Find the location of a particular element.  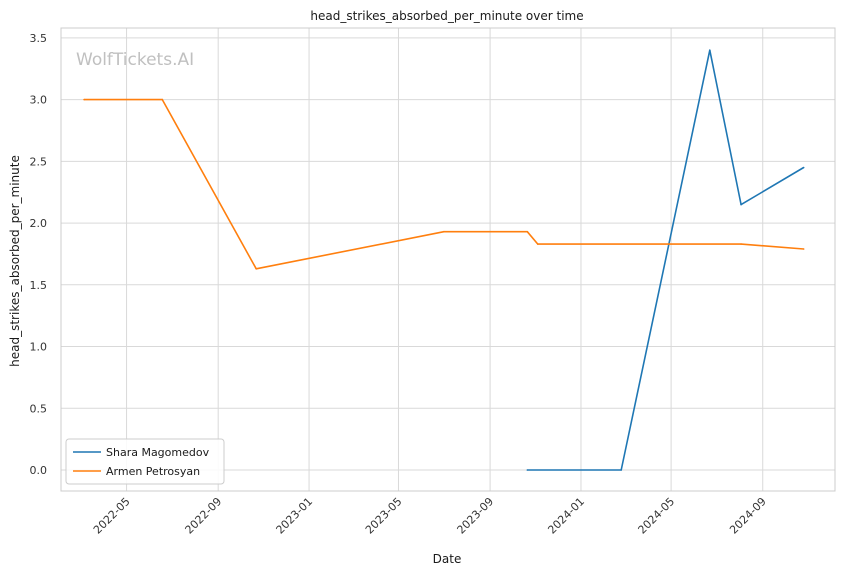

legend-box is located at coordinates (145, 461).